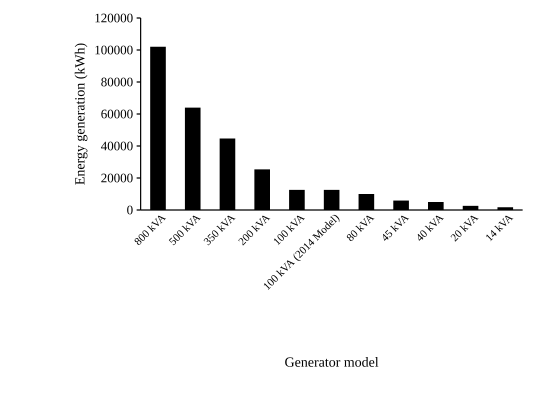 The image size is (540, 418). What do you see at coordinates (396, 228) in the screenshot?
I see `x-tick-label: 45 kVA` at bounding box center [396, 228].